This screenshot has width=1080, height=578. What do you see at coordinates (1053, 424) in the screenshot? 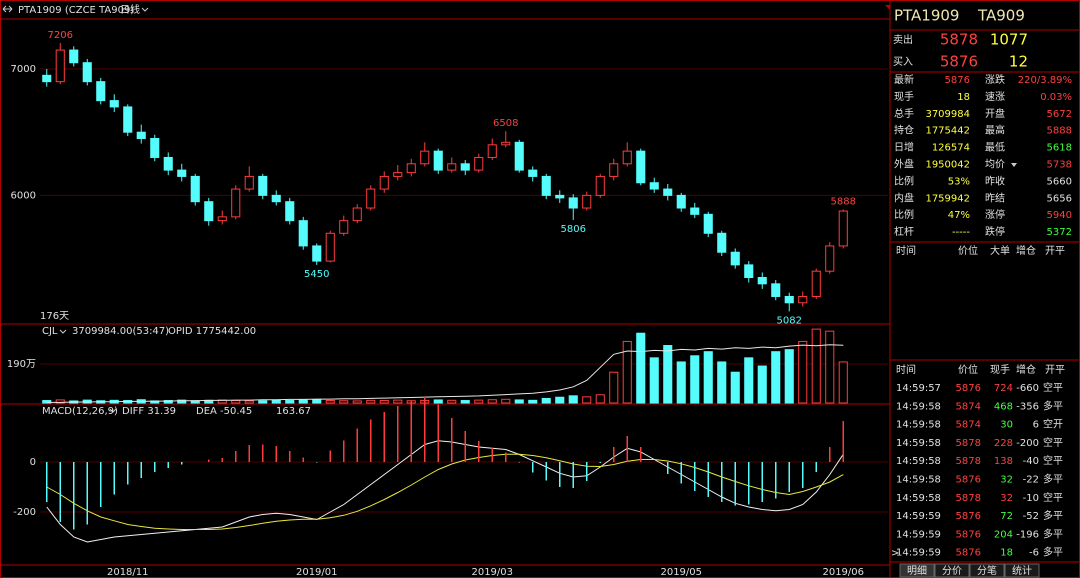
I see `trade-type: 空开` at bounding box center [1053, 424].